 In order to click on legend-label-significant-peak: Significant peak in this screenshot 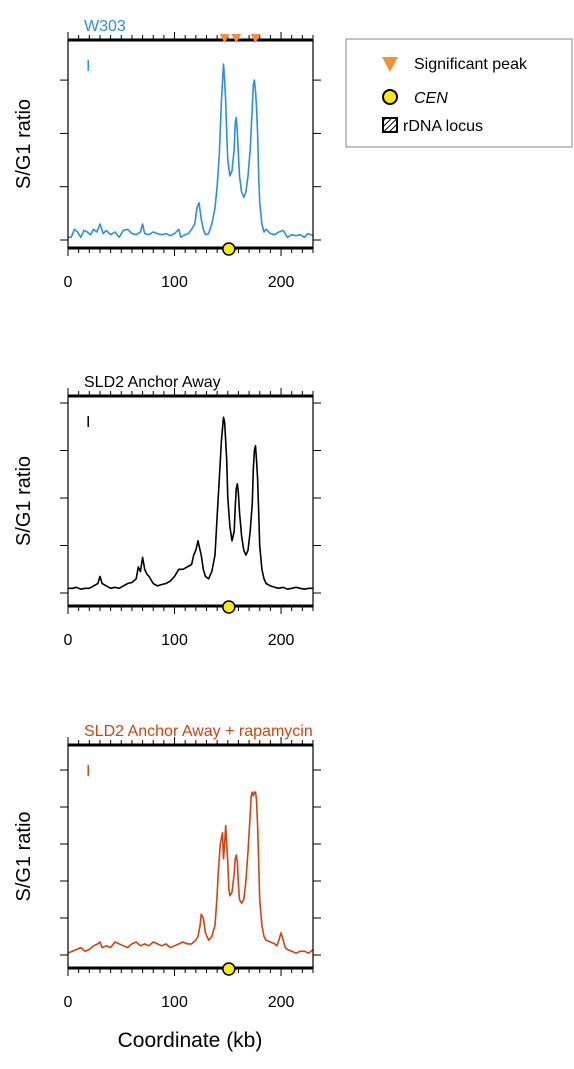, I will do `click(471, 64)`.